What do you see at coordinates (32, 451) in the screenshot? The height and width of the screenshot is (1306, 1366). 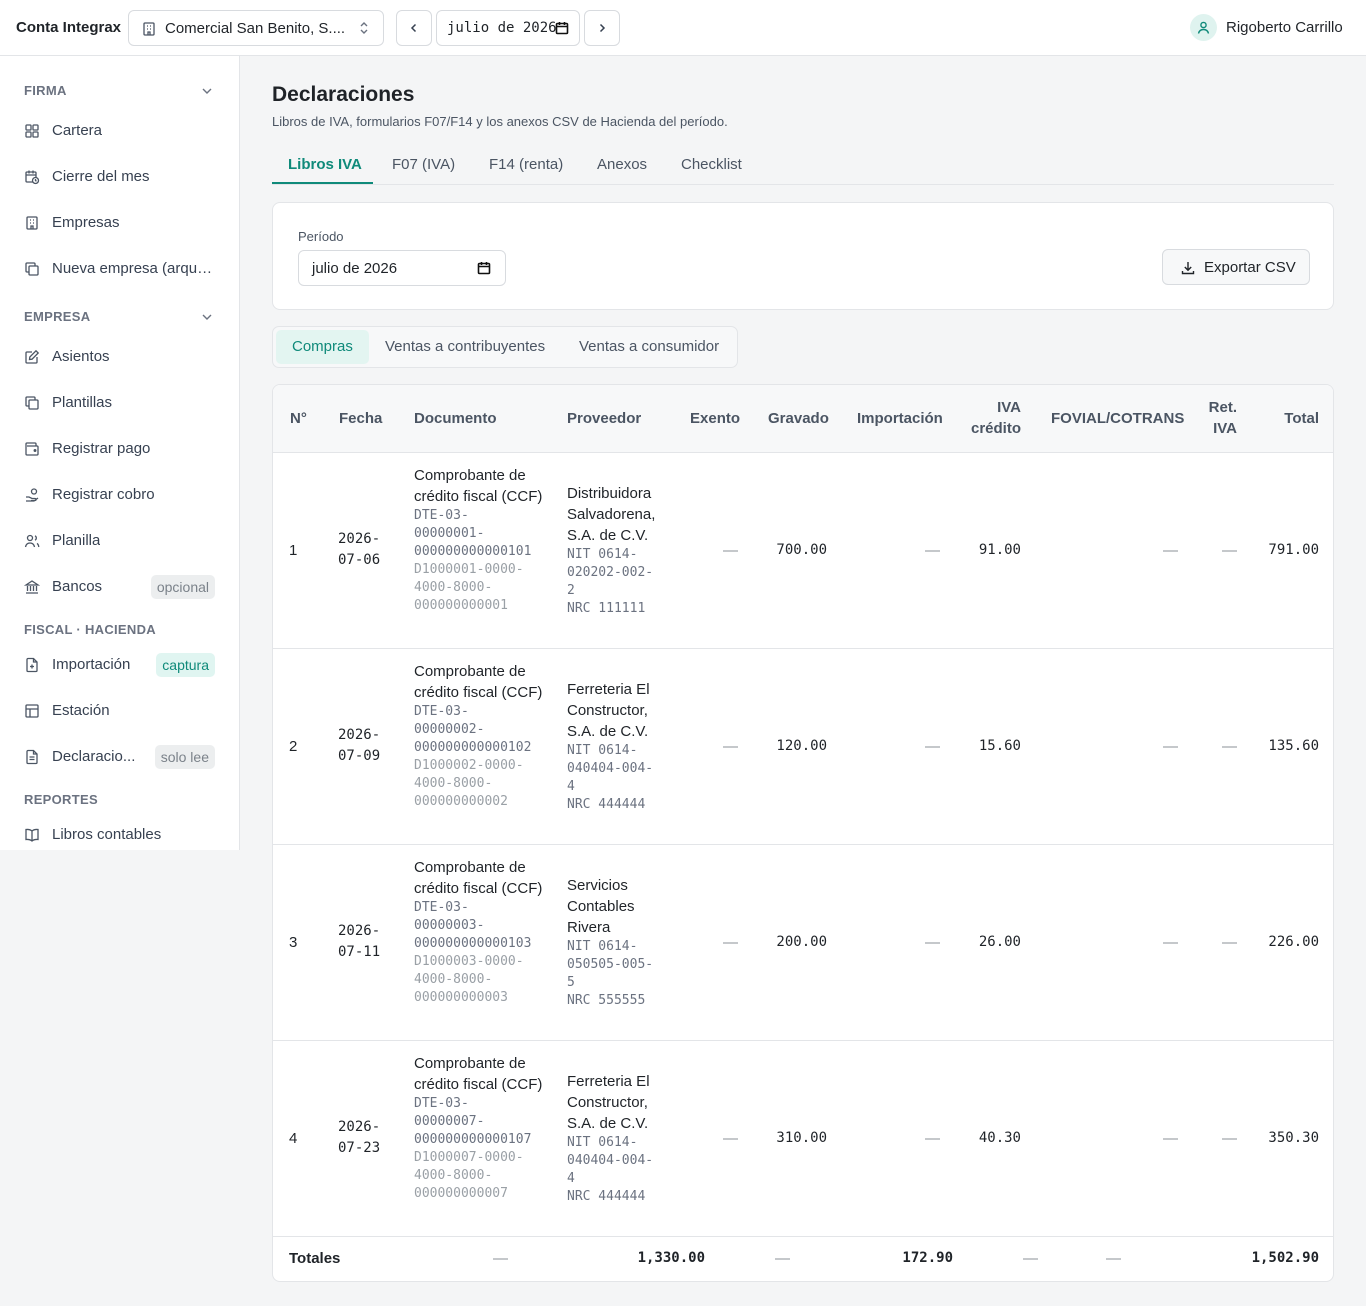 I see `wallet-icon` at bounding box center [32, 451].